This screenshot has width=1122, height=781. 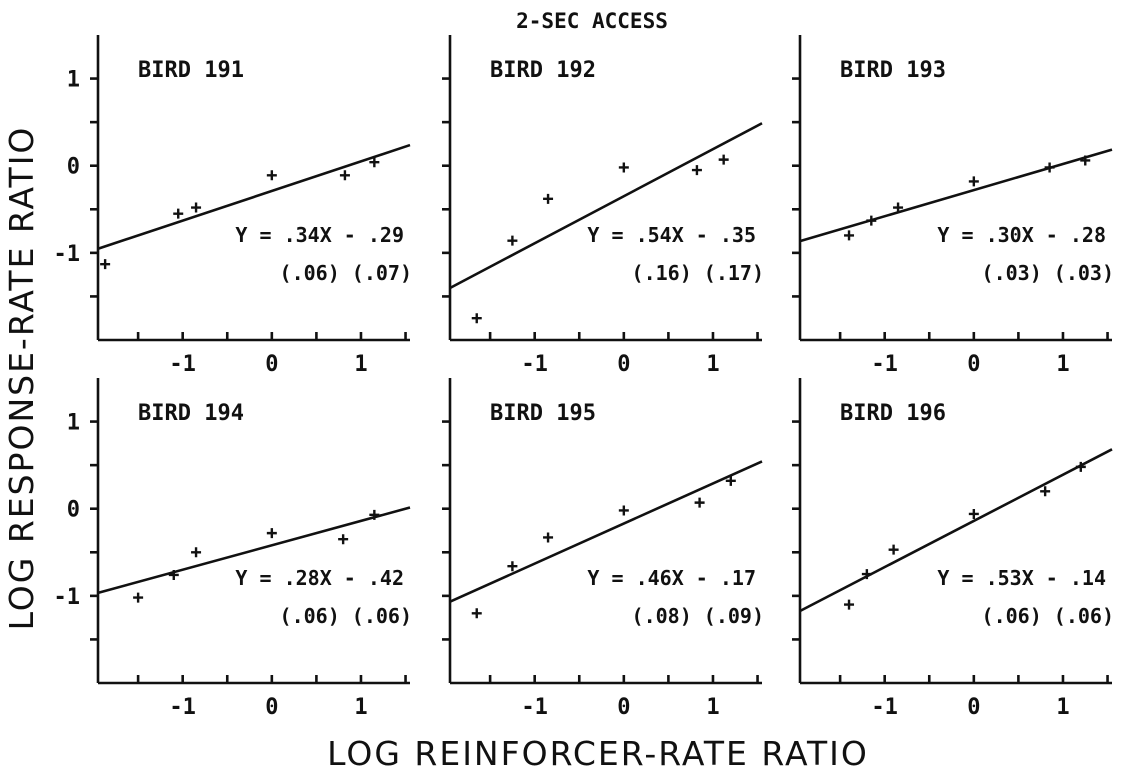 I want to click on fit-standard-errors: (.08) (.09), so click(x=698, y=616).